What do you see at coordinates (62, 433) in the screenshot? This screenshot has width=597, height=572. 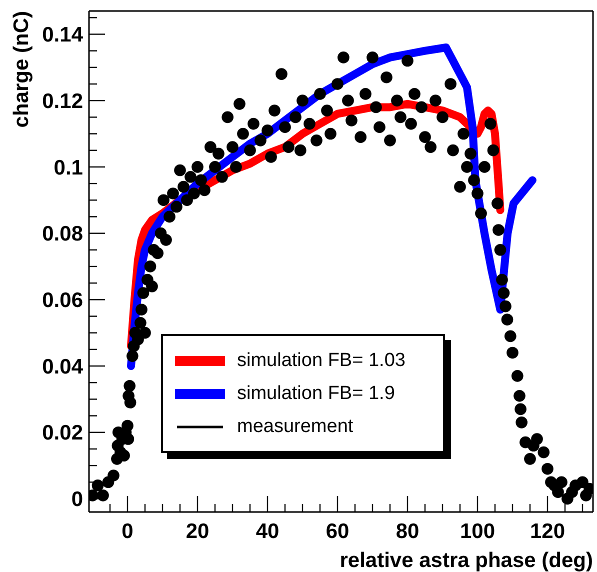 I see `y-tick-label: 0.02` at bounding box center [62, 433].